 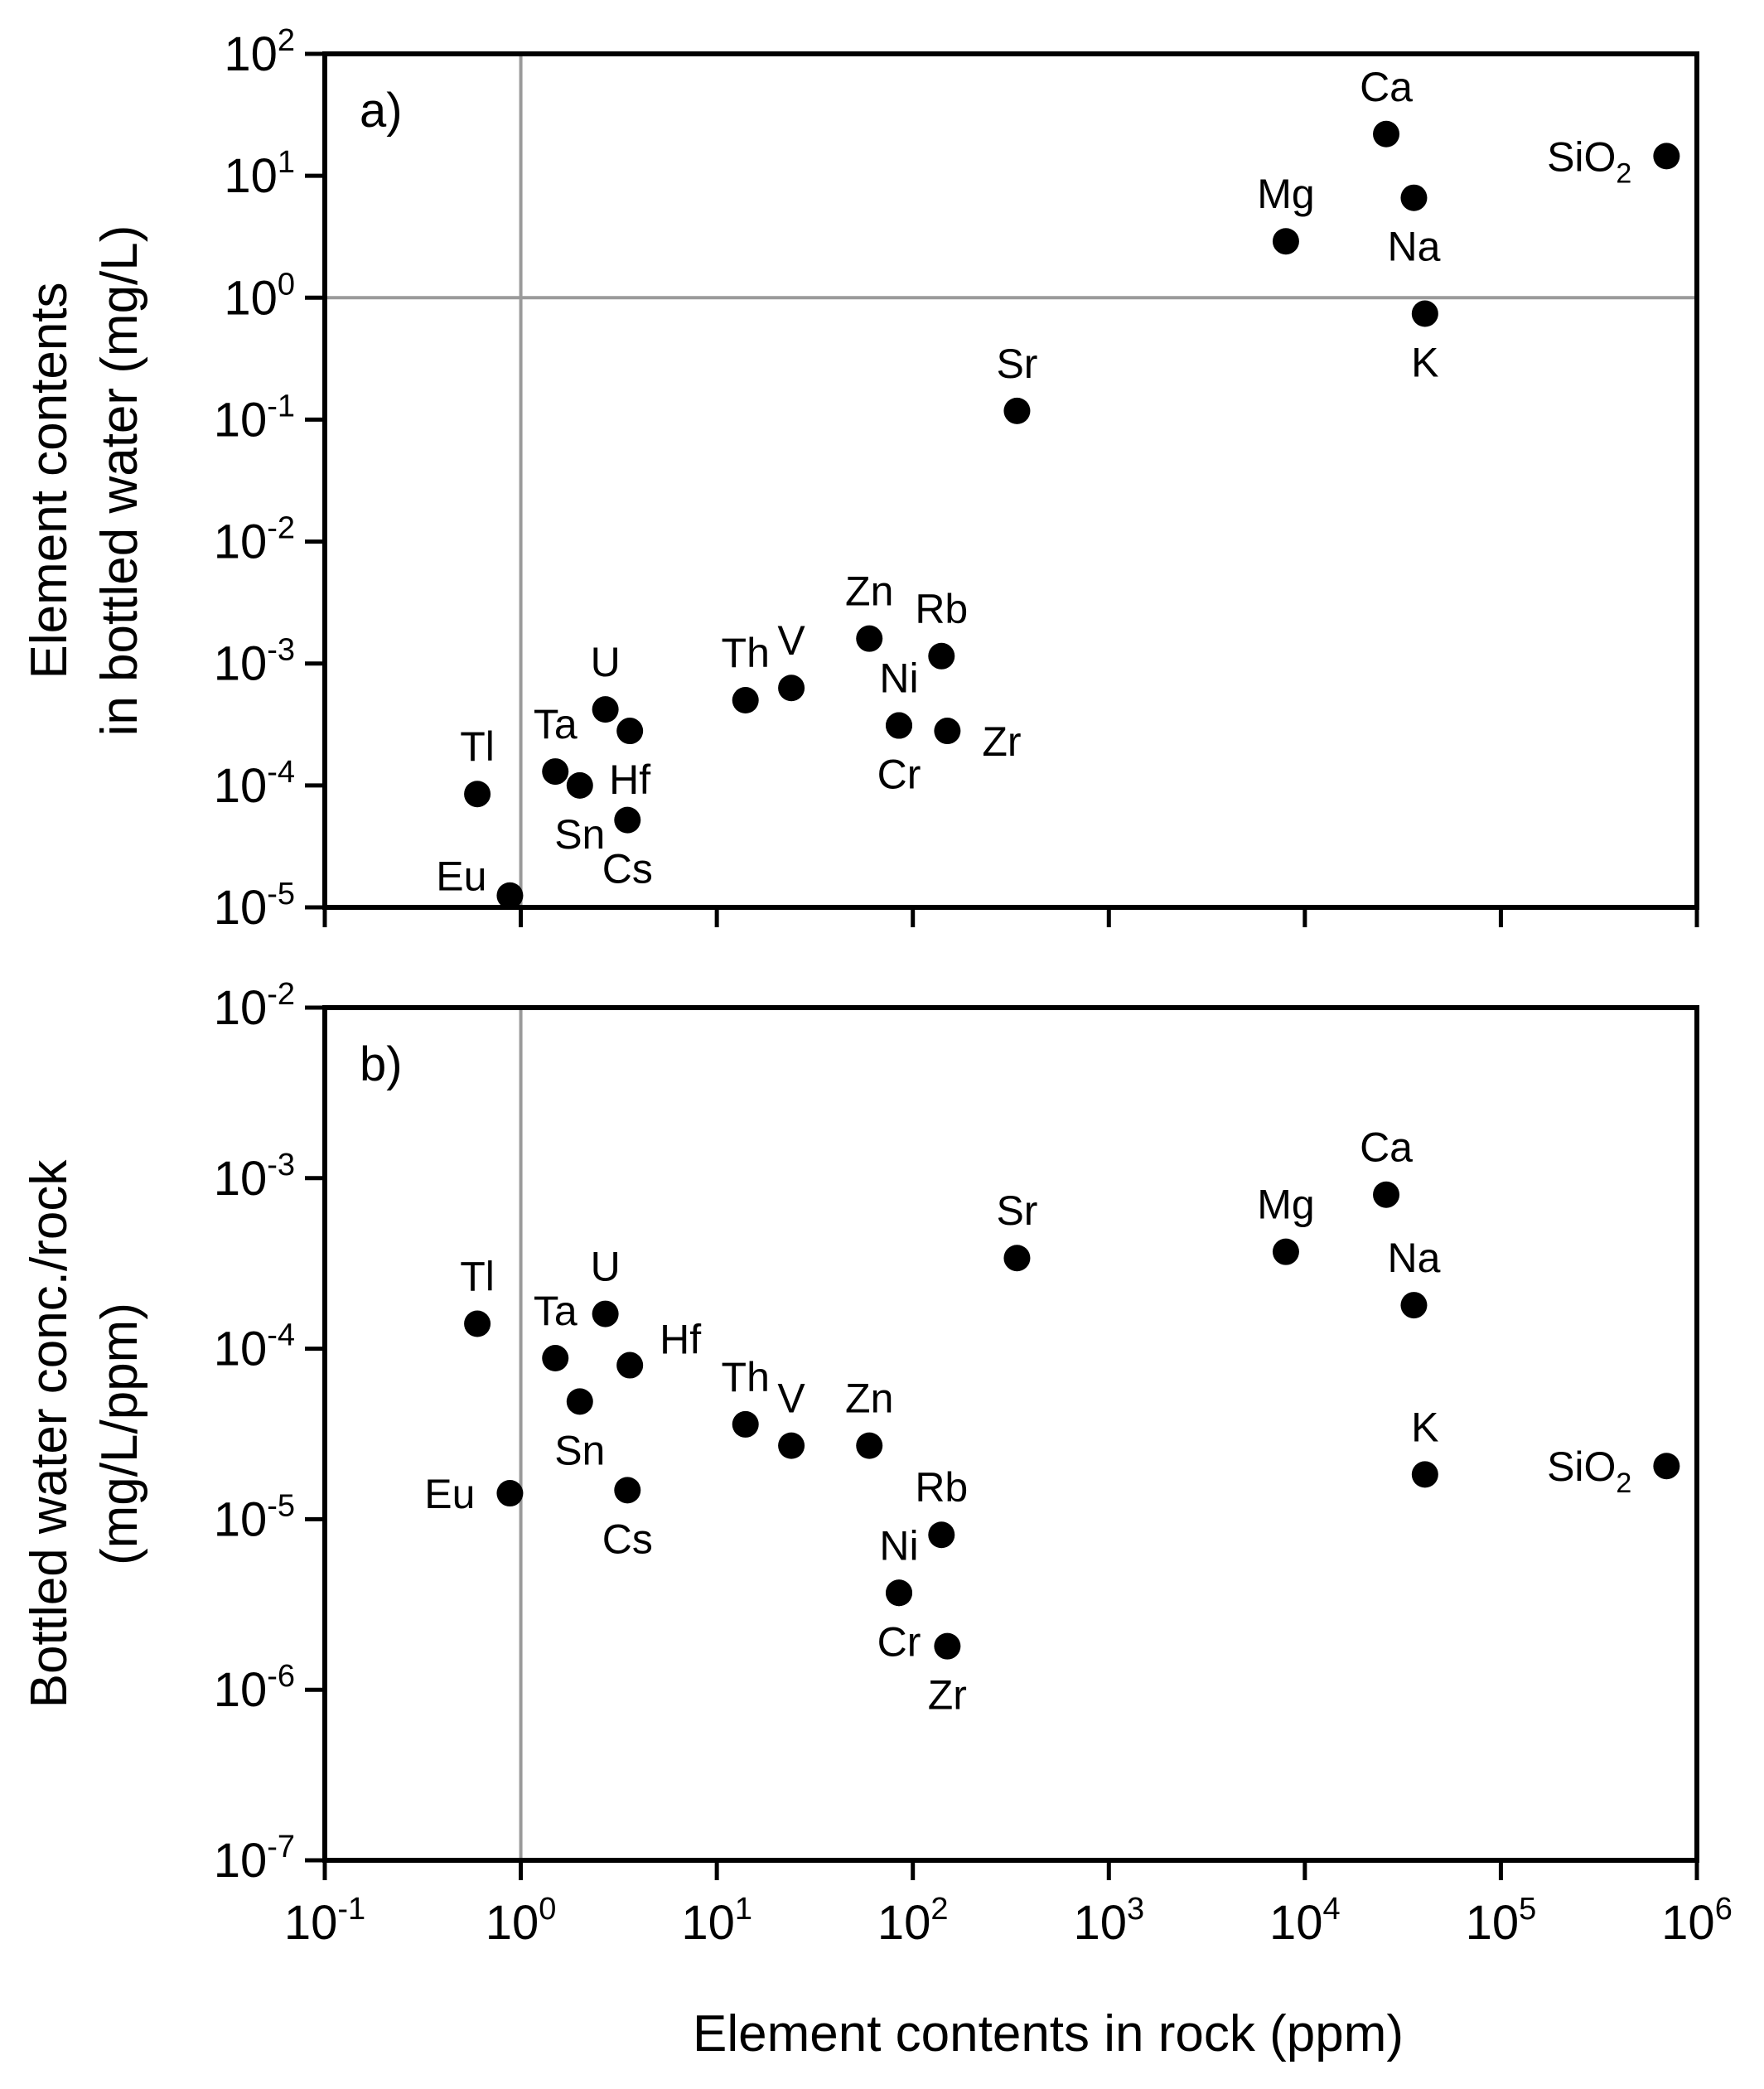 What do you see at coordinates (746, 653) in the screenshot?
I see `point-label-th: Th` at bounding box center [746, 653].